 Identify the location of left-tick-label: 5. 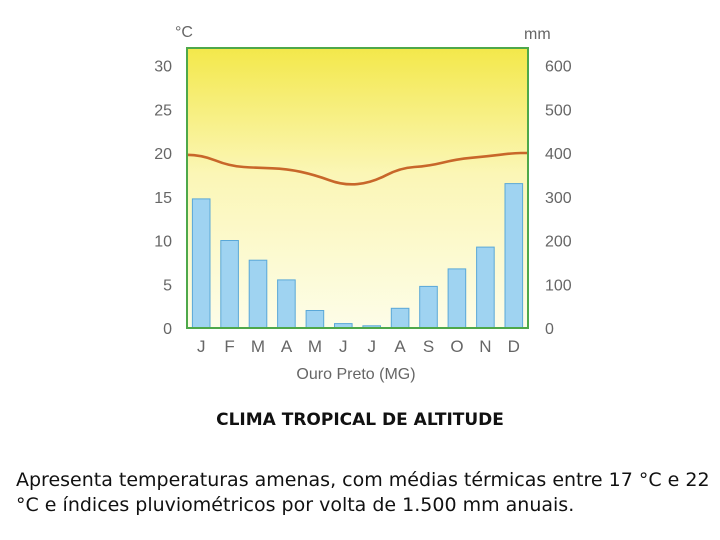
(167, 285).